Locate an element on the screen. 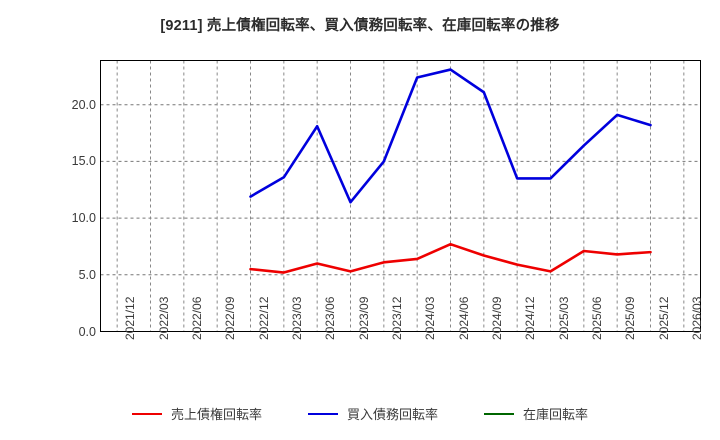 Image resolution: width=720 pixels, height=440 pixels. legend-label: 売上債権回転率 is located at coordinates (216, 414).